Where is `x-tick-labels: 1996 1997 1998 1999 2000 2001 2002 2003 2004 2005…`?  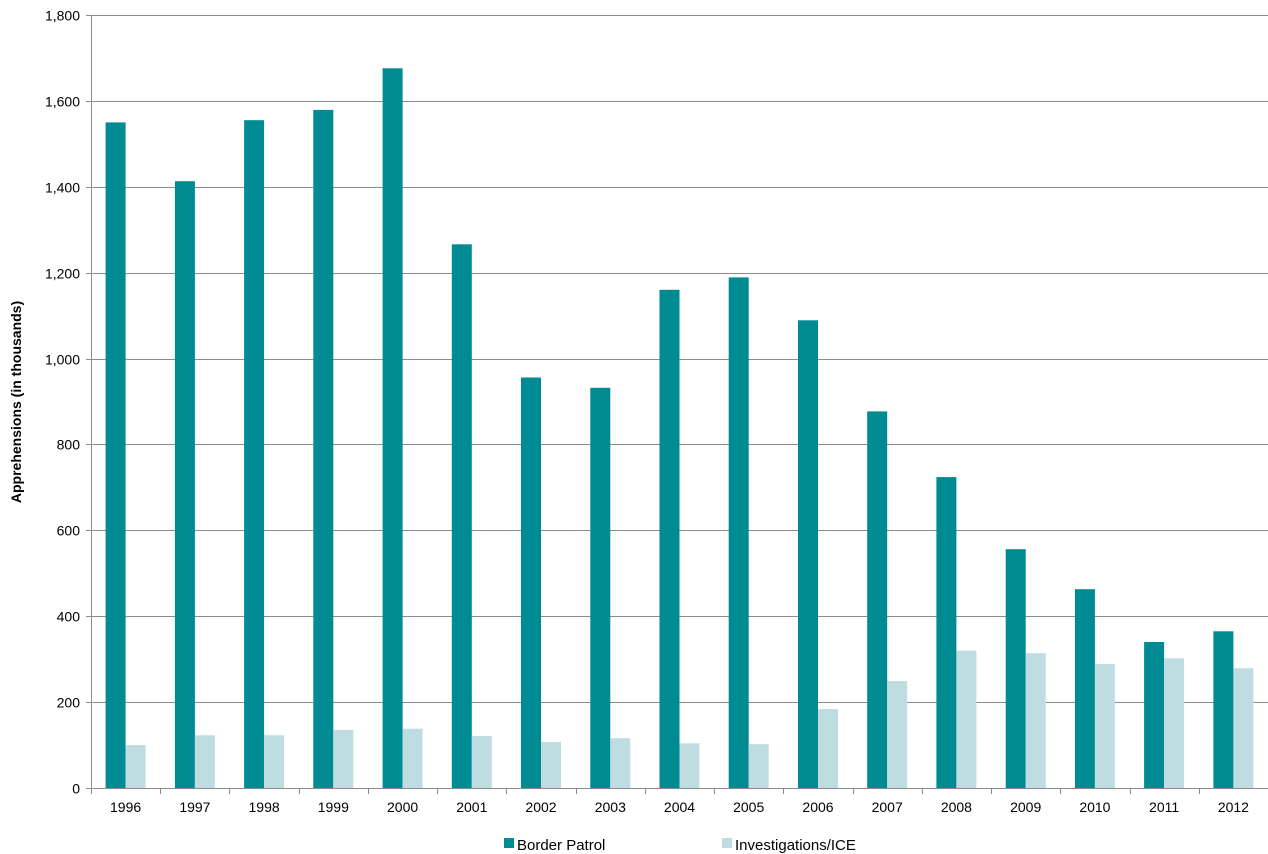
x-tick-labels: 1996 1997 1998 1999 2000 2001 2002 2003 2004 2005… is located at coordinates (679, 807).